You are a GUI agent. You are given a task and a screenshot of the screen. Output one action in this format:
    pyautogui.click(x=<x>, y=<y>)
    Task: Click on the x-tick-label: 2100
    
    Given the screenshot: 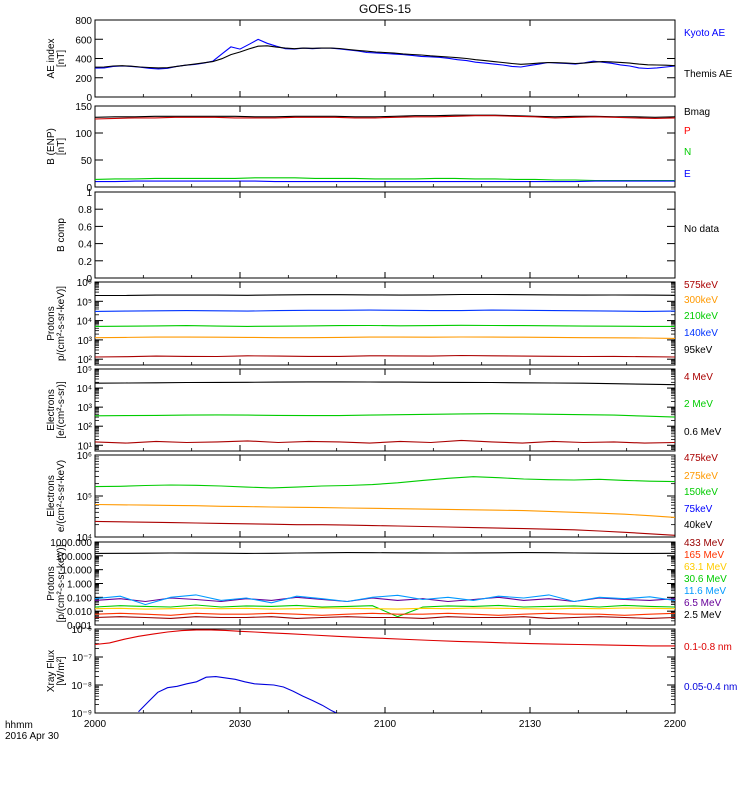 What is the action you would take?
    pyautogui.click(x=385, y=724)
    